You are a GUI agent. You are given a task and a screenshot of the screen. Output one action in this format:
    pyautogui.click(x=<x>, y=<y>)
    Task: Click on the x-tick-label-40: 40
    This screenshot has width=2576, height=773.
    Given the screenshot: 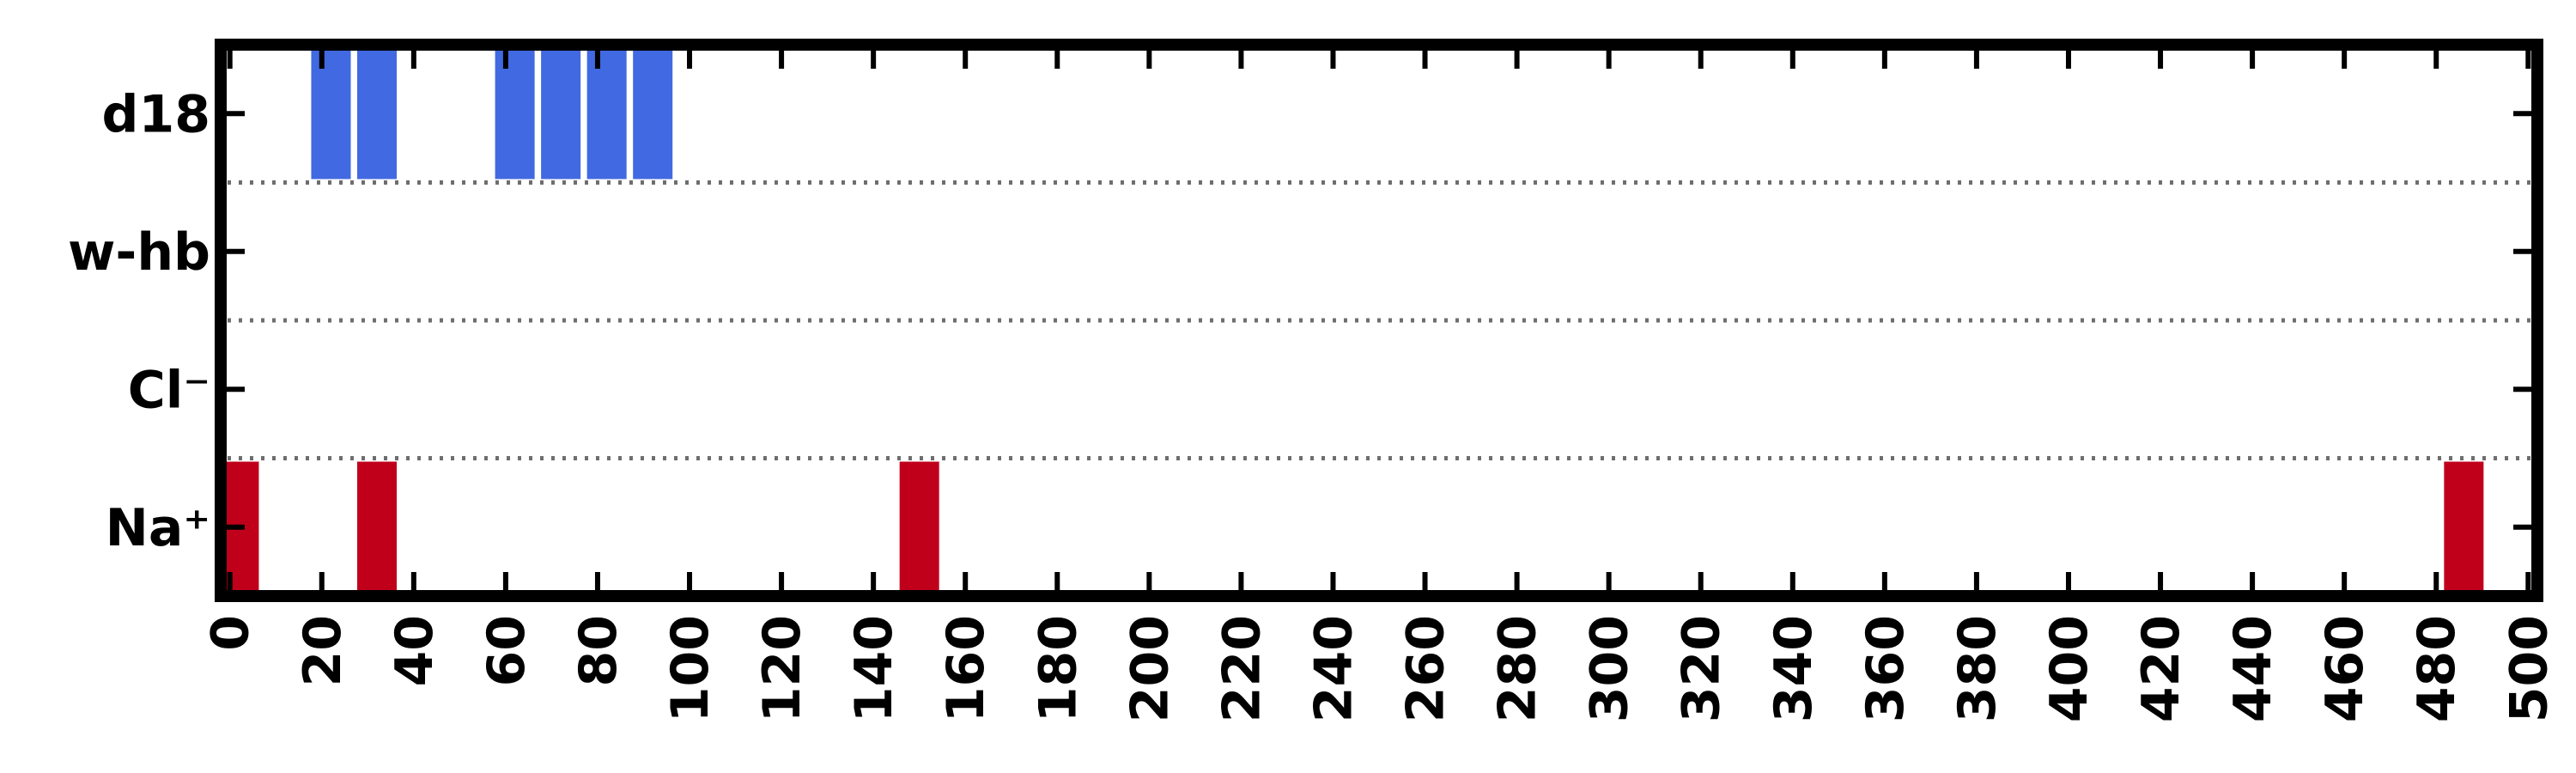 What is the action you would take?
    pyautogui.click(x=415, y=651)
    